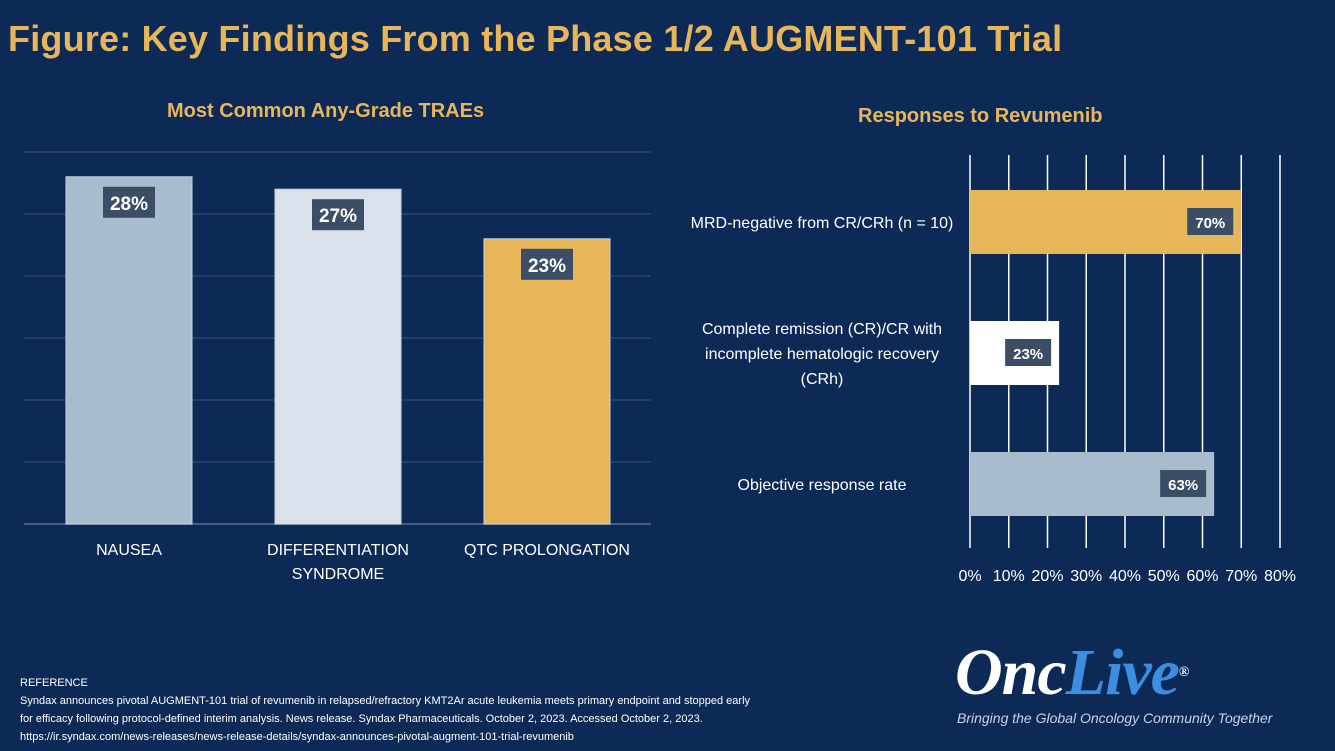 The width and height of the screenshot is (1335, 751). What do you see at coordinates (326, 111) in the screenshot?
I see `trae-chart-title: Most Common Any-Grade TRAEs` at bounding box center [326, 111].